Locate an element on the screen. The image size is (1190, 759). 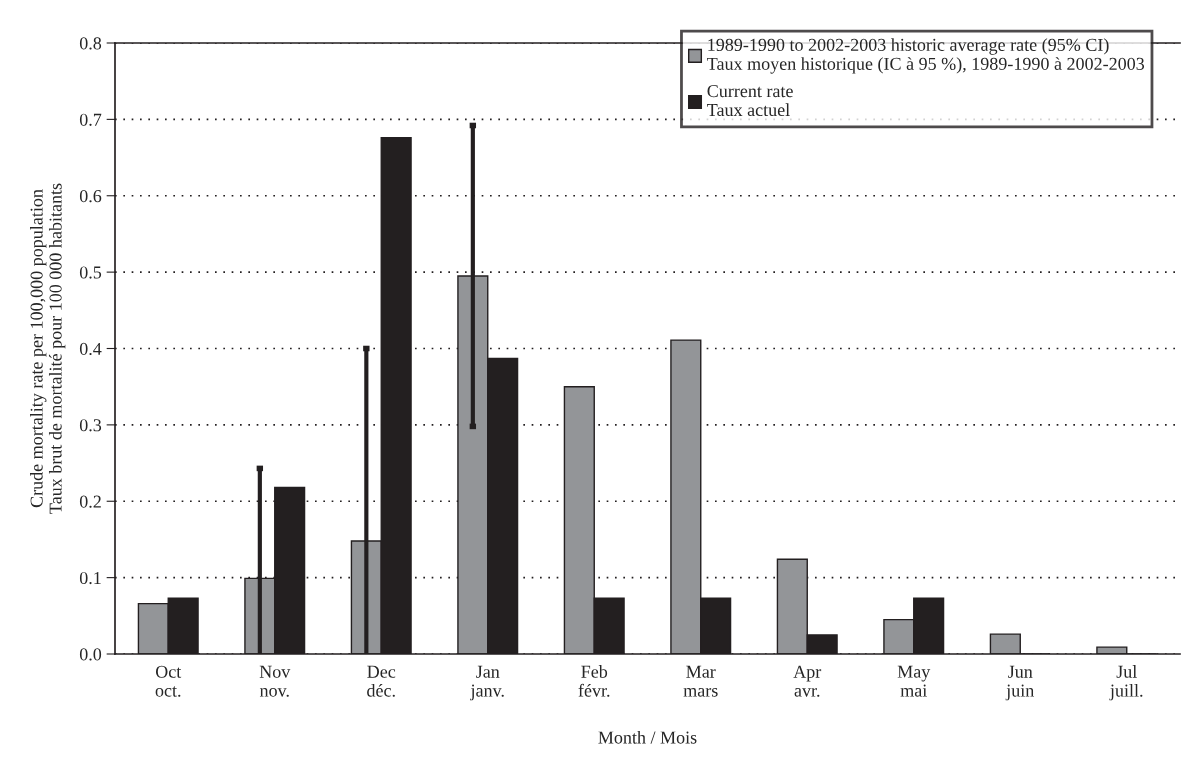
x-tick-label: Nov nov. is located at coordinates (275, 681).